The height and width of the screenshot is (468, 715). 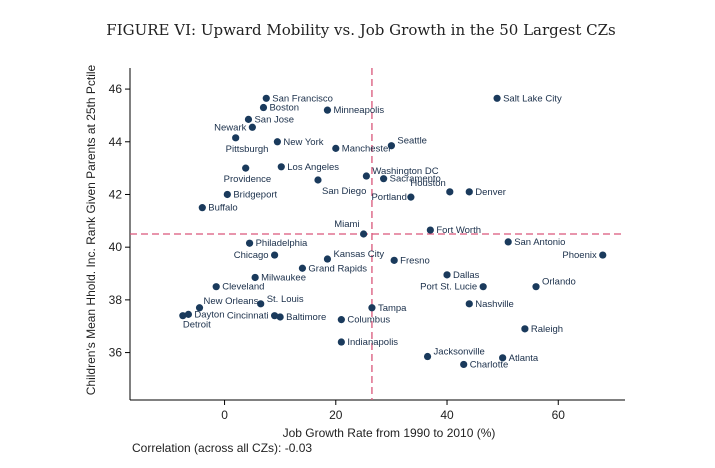 I want to click on data-point-label: Houston, so click(x=427, y=183).